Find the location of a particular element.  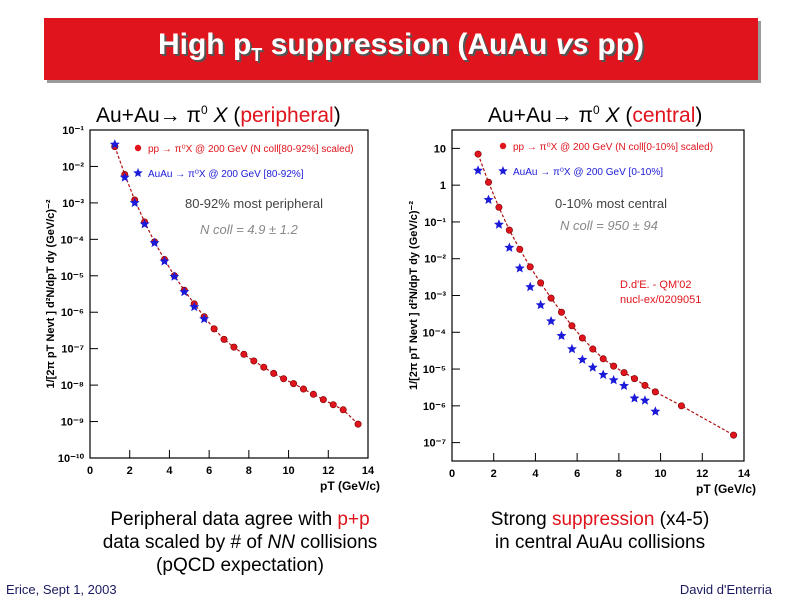

heading-qualifier: central is located at coordinates (664, 115).